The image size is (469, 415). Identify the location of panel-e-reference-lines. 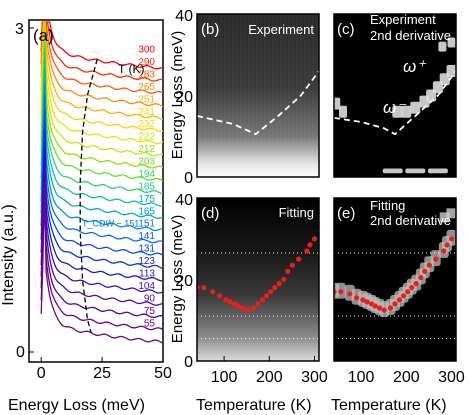
(395, 296).